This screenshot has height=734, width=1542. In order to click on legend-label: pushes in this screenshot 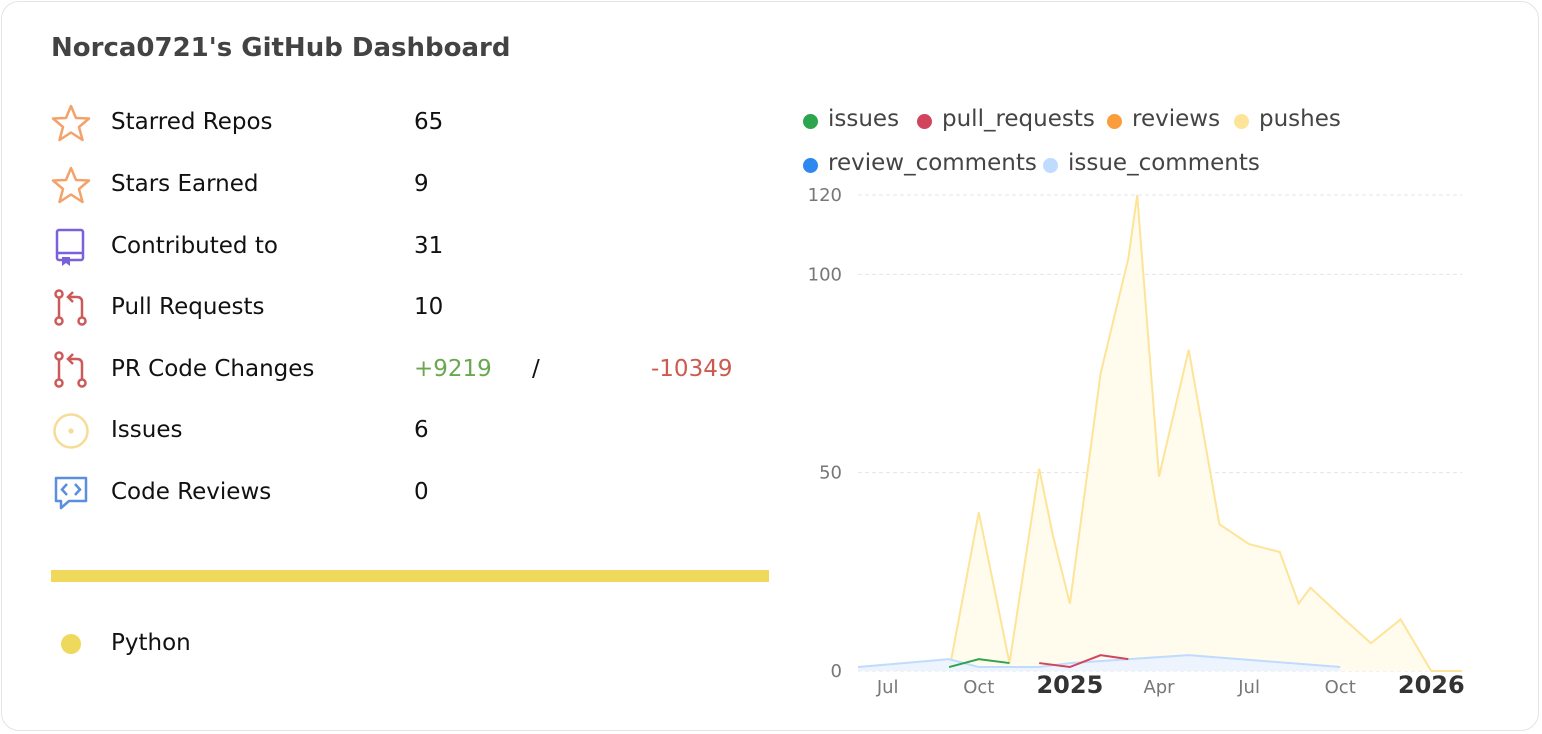, I will do `click(1300, 119)`.